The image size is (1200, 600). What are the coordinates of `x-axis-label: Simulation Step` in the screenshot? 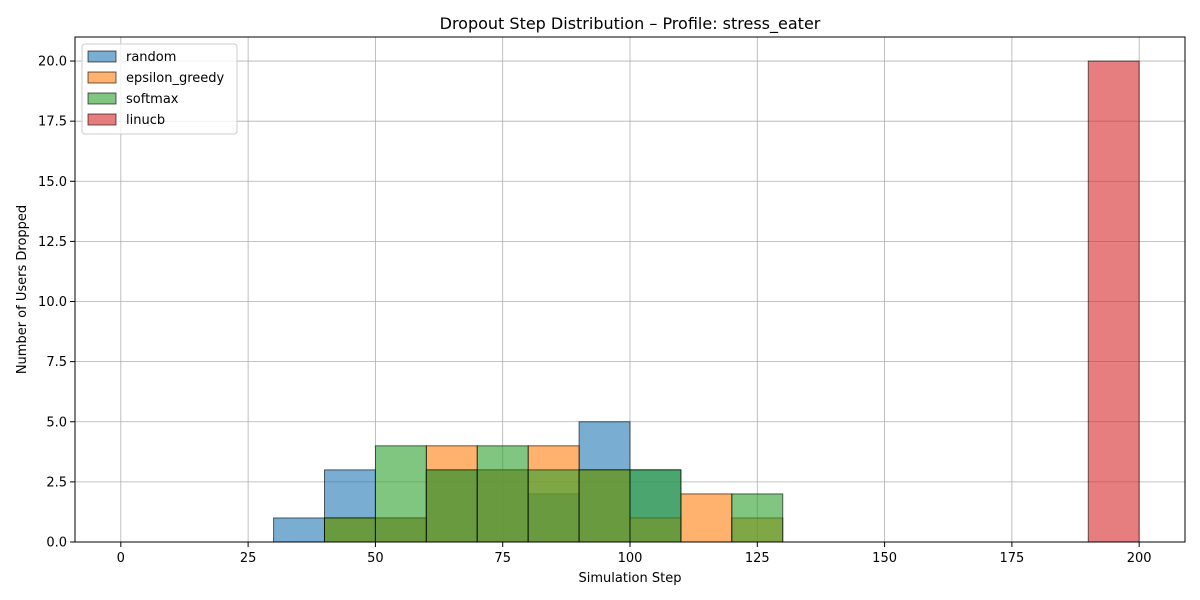 It's located at (630, 578).